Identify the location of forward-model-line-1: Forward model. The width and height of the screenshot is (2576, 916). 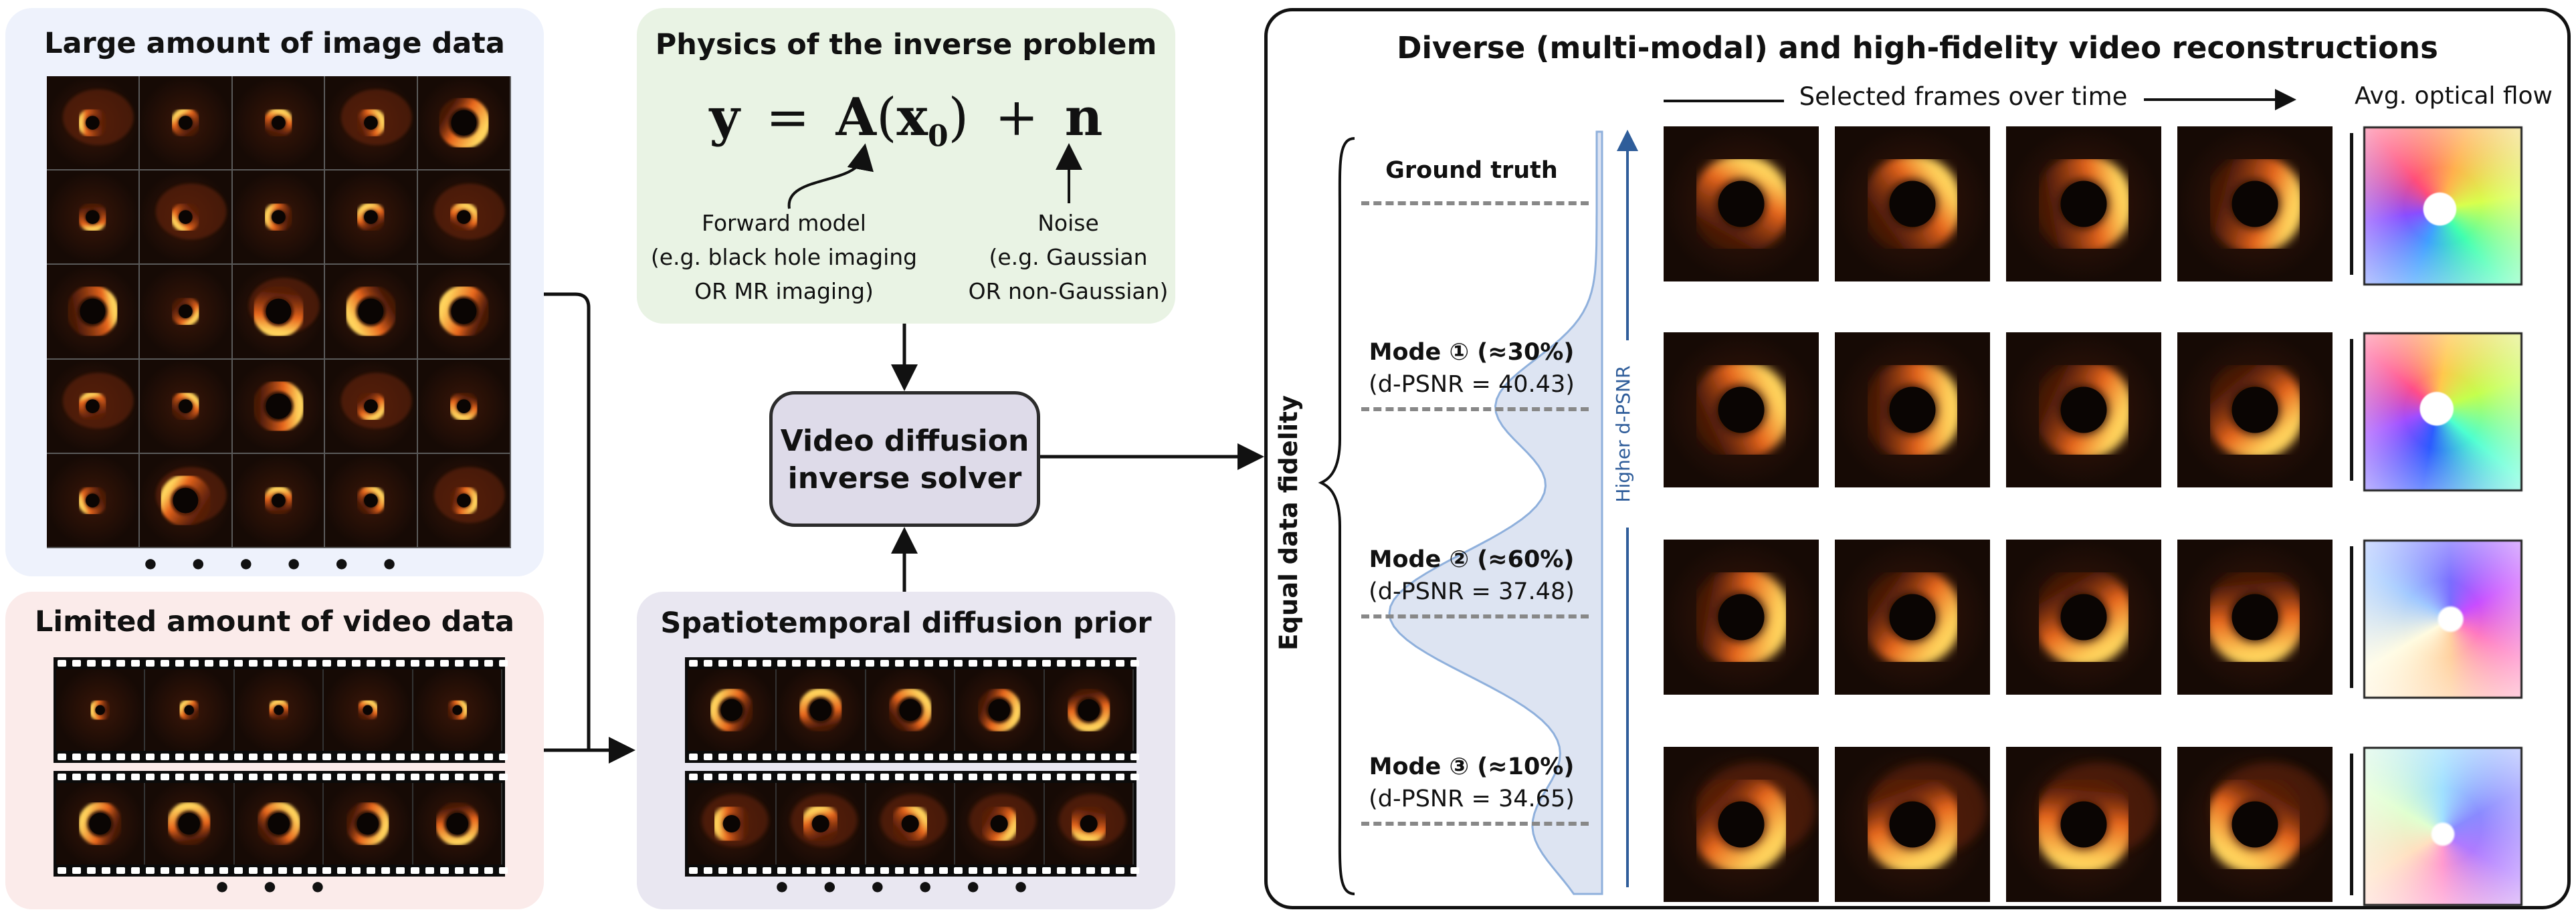
(784, 223).